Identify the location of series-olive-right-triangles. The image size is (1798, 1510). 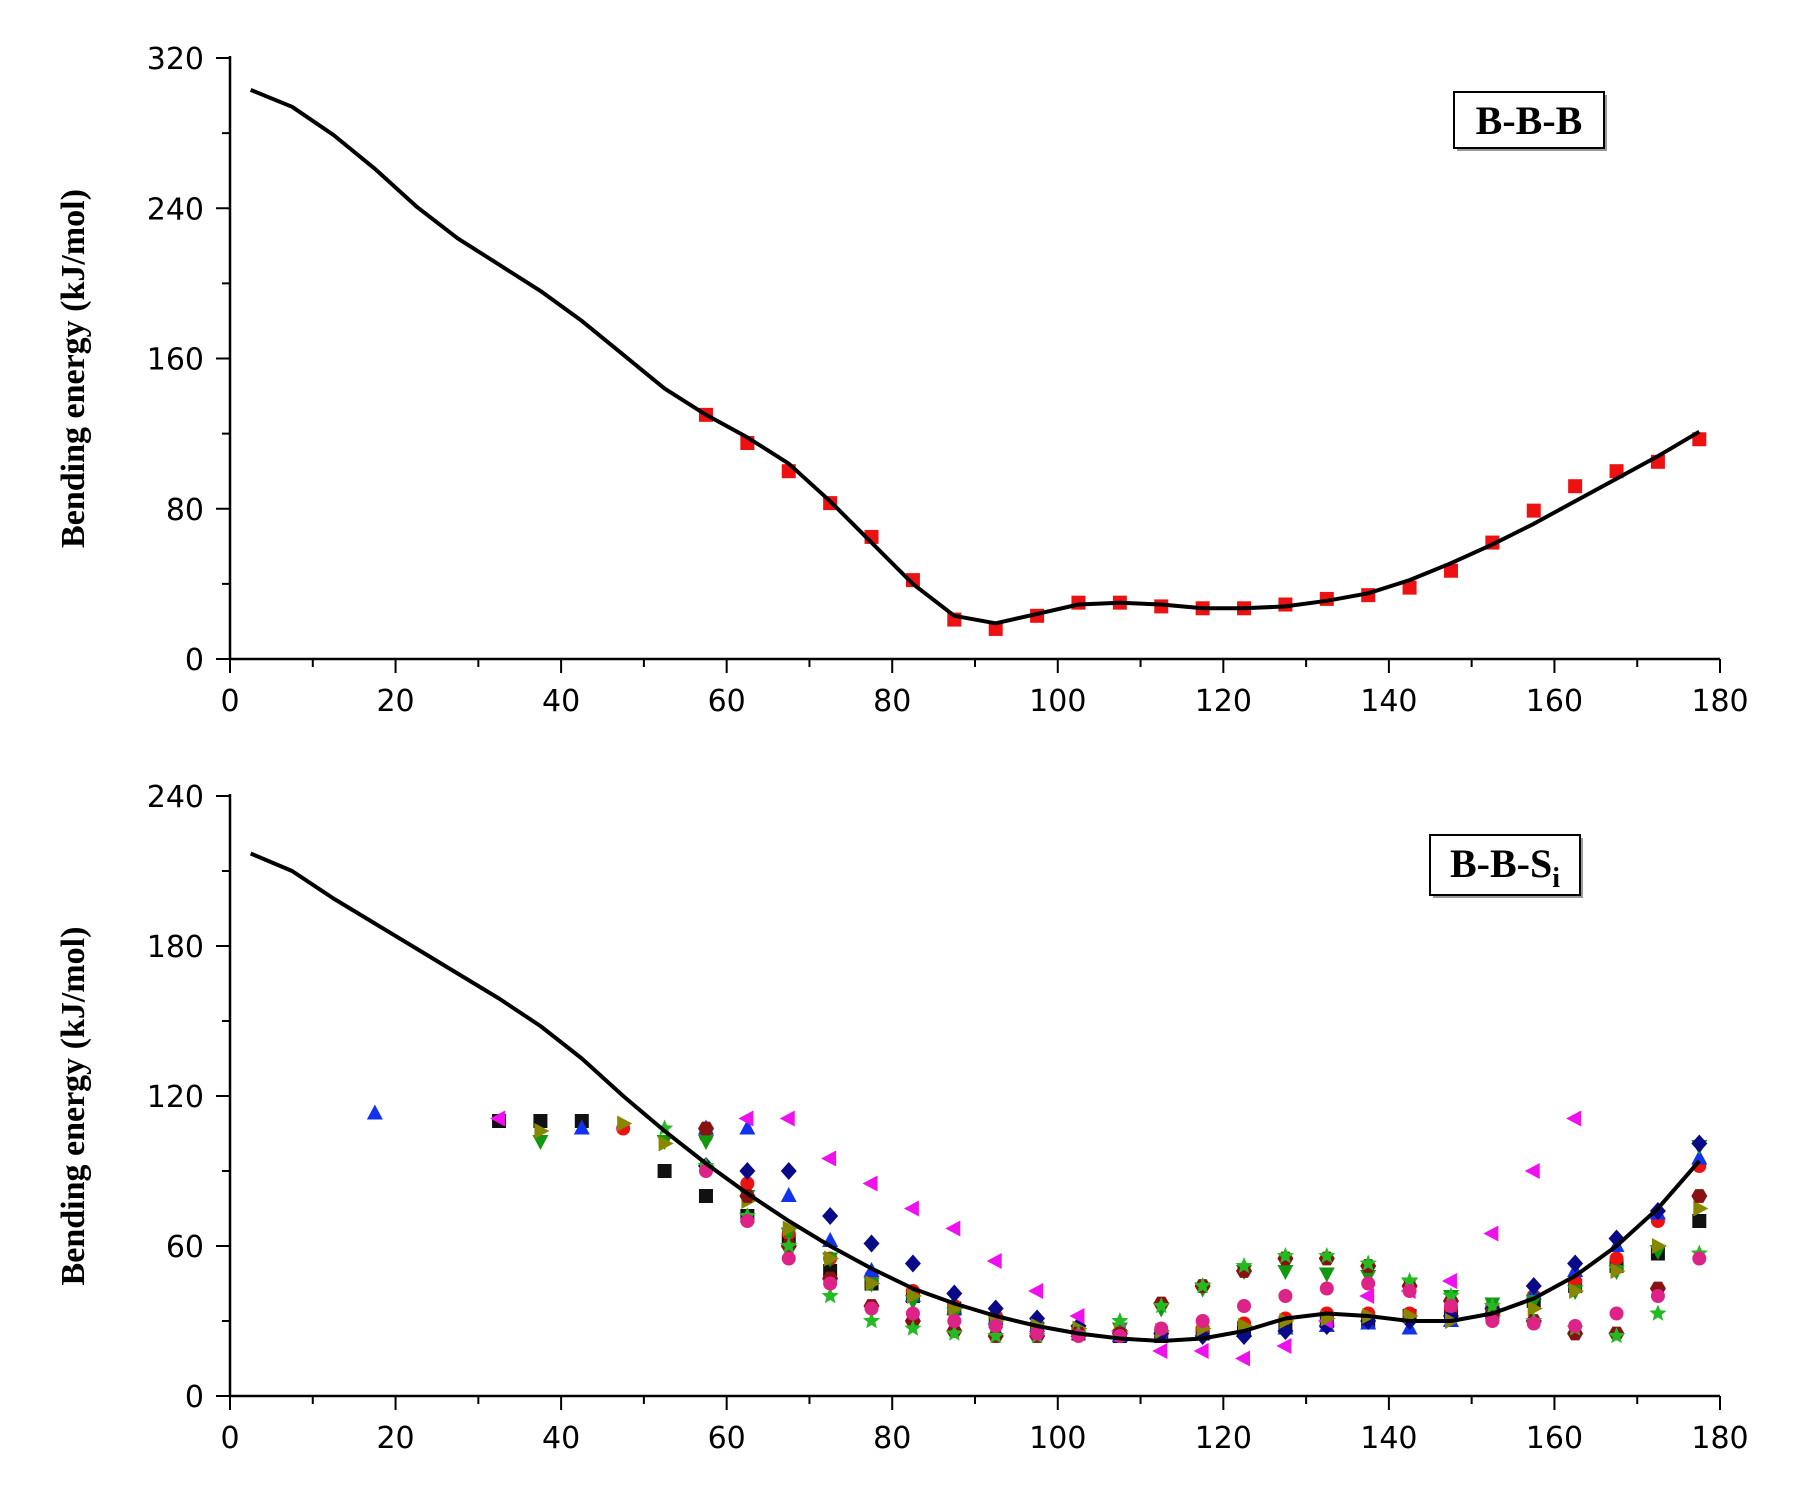
(1121, 1227).